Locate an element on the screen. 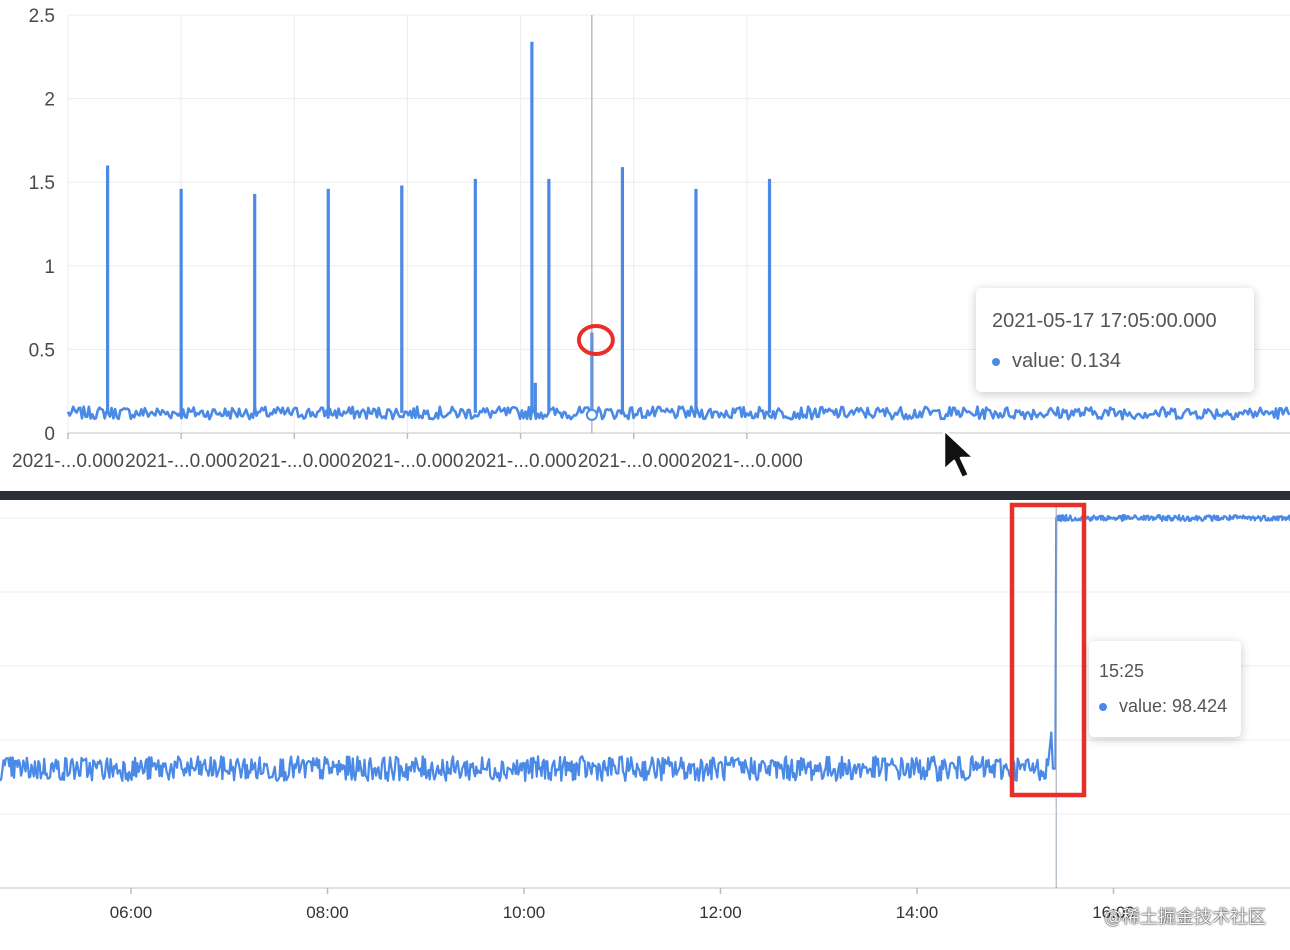 This screenshot has height=950, width=1290. bottom-annotations is located at coordinates (1048, 695).